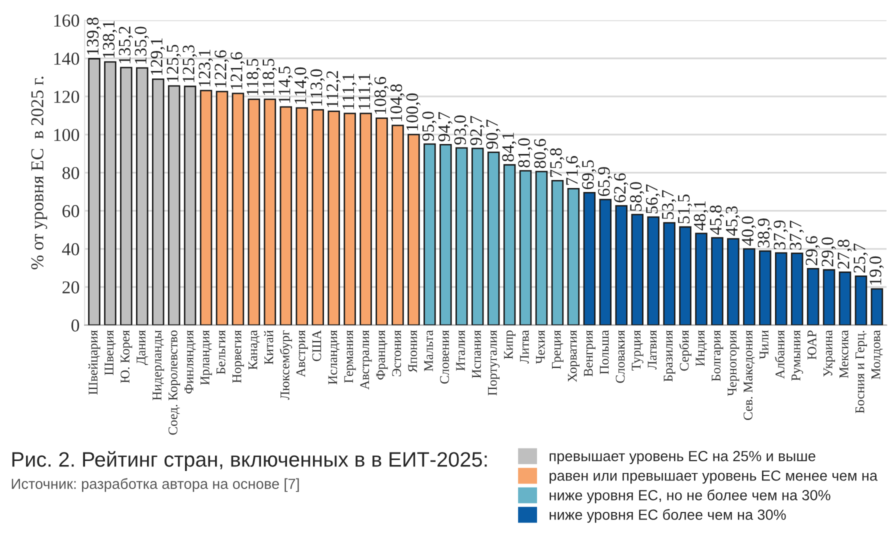  I want to click on data-label: 48,1, so click(701, 215).